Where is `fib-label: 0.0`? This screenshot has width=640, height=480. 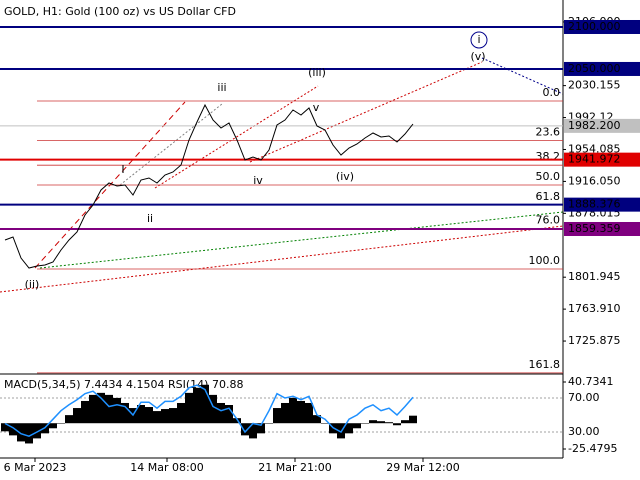
fib-label: 0.0 is located at coordinates (552, 92).